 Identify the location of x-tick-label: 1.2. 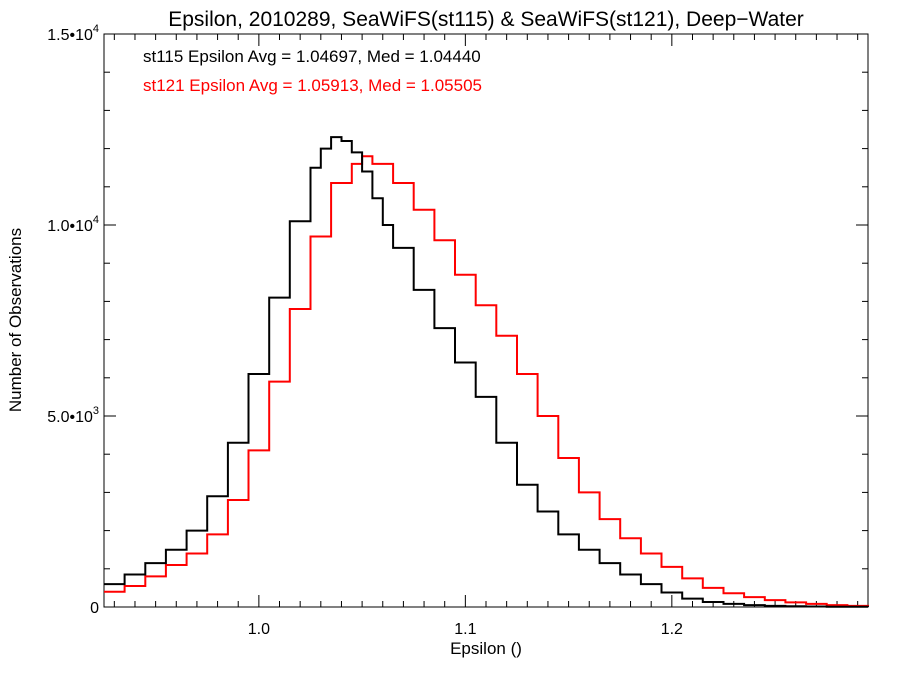
(672, 629).